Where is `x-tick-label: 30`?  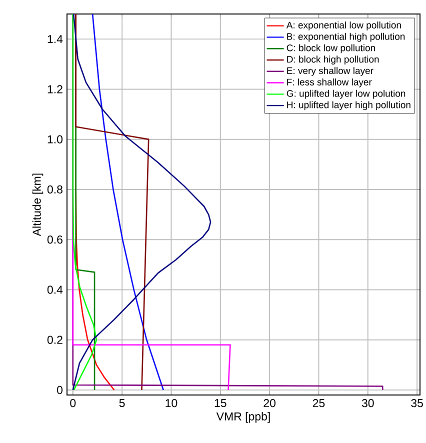
x-tick-label: 30 is located at coordinates (368, 403).